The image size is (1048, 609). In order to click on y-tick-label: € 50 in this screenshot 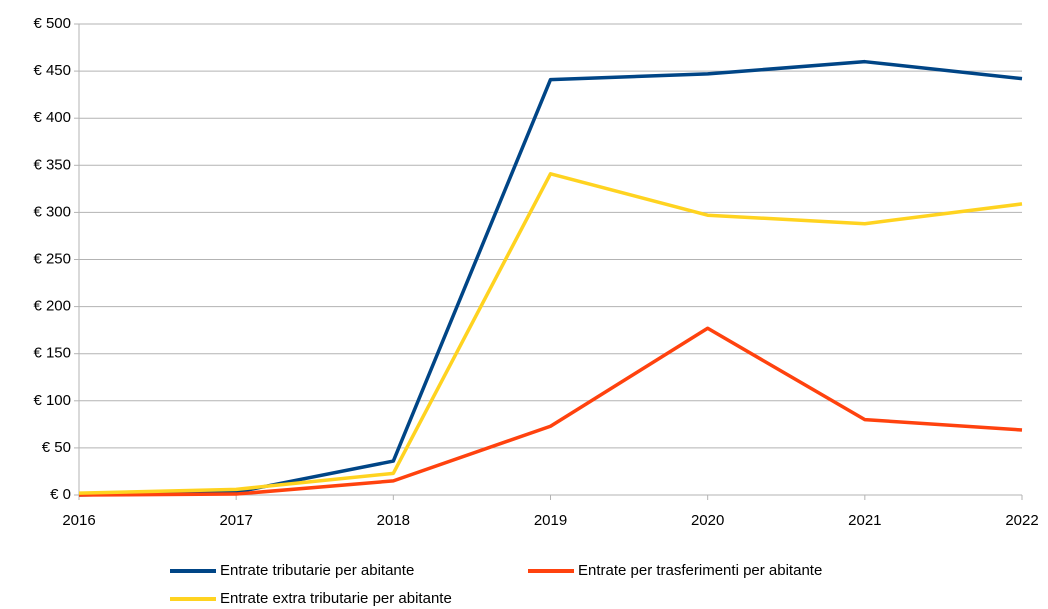, I will do `click(56, 447)`.